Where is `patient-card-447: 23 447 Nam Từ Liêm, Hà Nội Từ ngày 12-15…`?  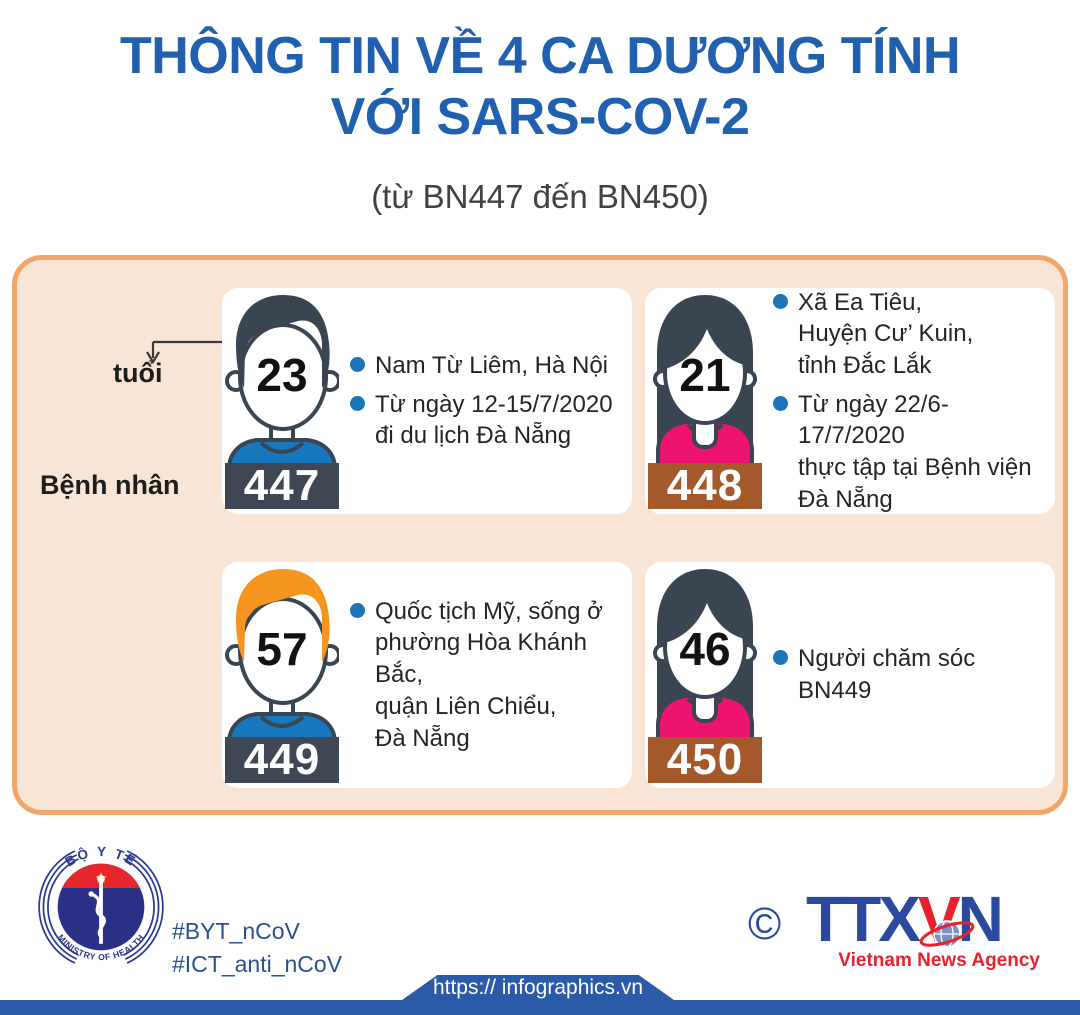 patient-card-447: 23 447 Nam Từ Liêm, Hà Nội Từ ngày 12-15… is located at coordinates (427, 401).